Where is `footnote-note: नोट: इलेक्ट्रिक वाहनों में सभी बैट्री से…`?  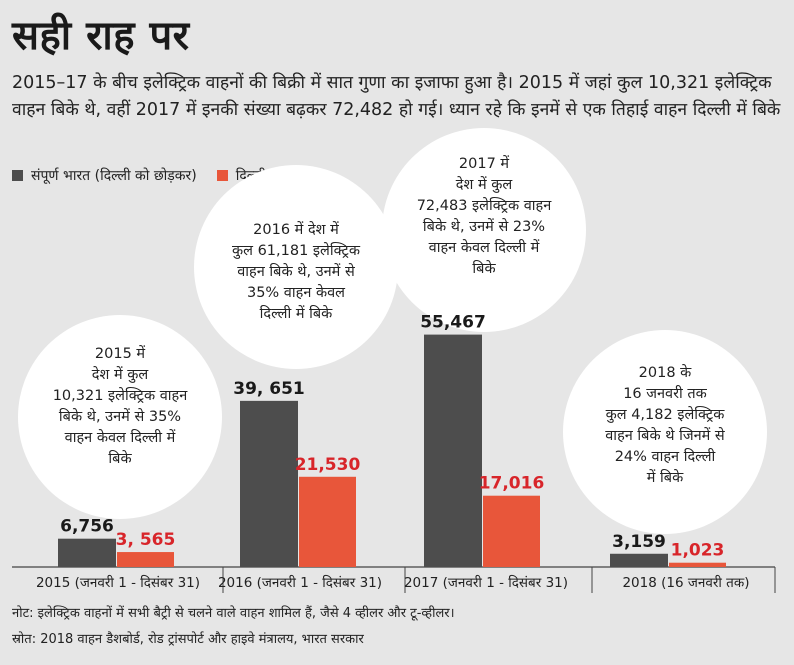 footnote-note: नोट: इलेक्ट्रिक वाहनों में सभी बैट्री से… is located at coordinates (233, 613).